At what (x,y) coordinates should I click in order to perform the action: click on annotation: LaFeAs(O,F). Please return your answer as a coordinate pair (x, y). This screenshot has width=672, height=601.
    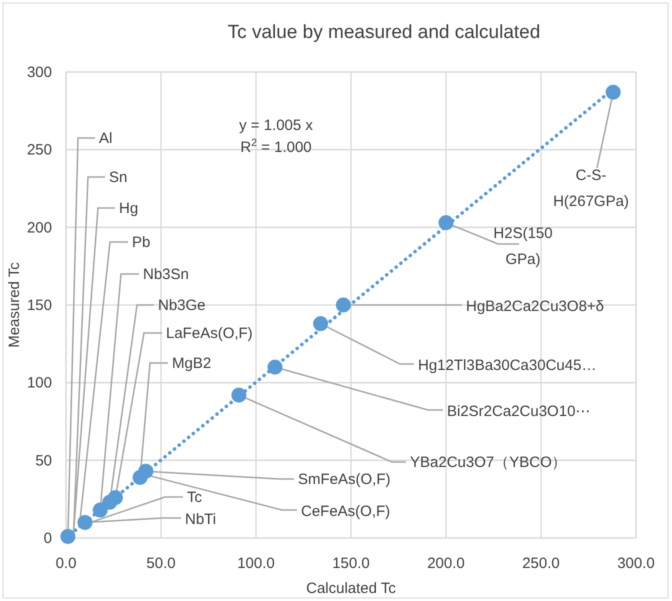
    Looking at the image, I should click on (209, 333).